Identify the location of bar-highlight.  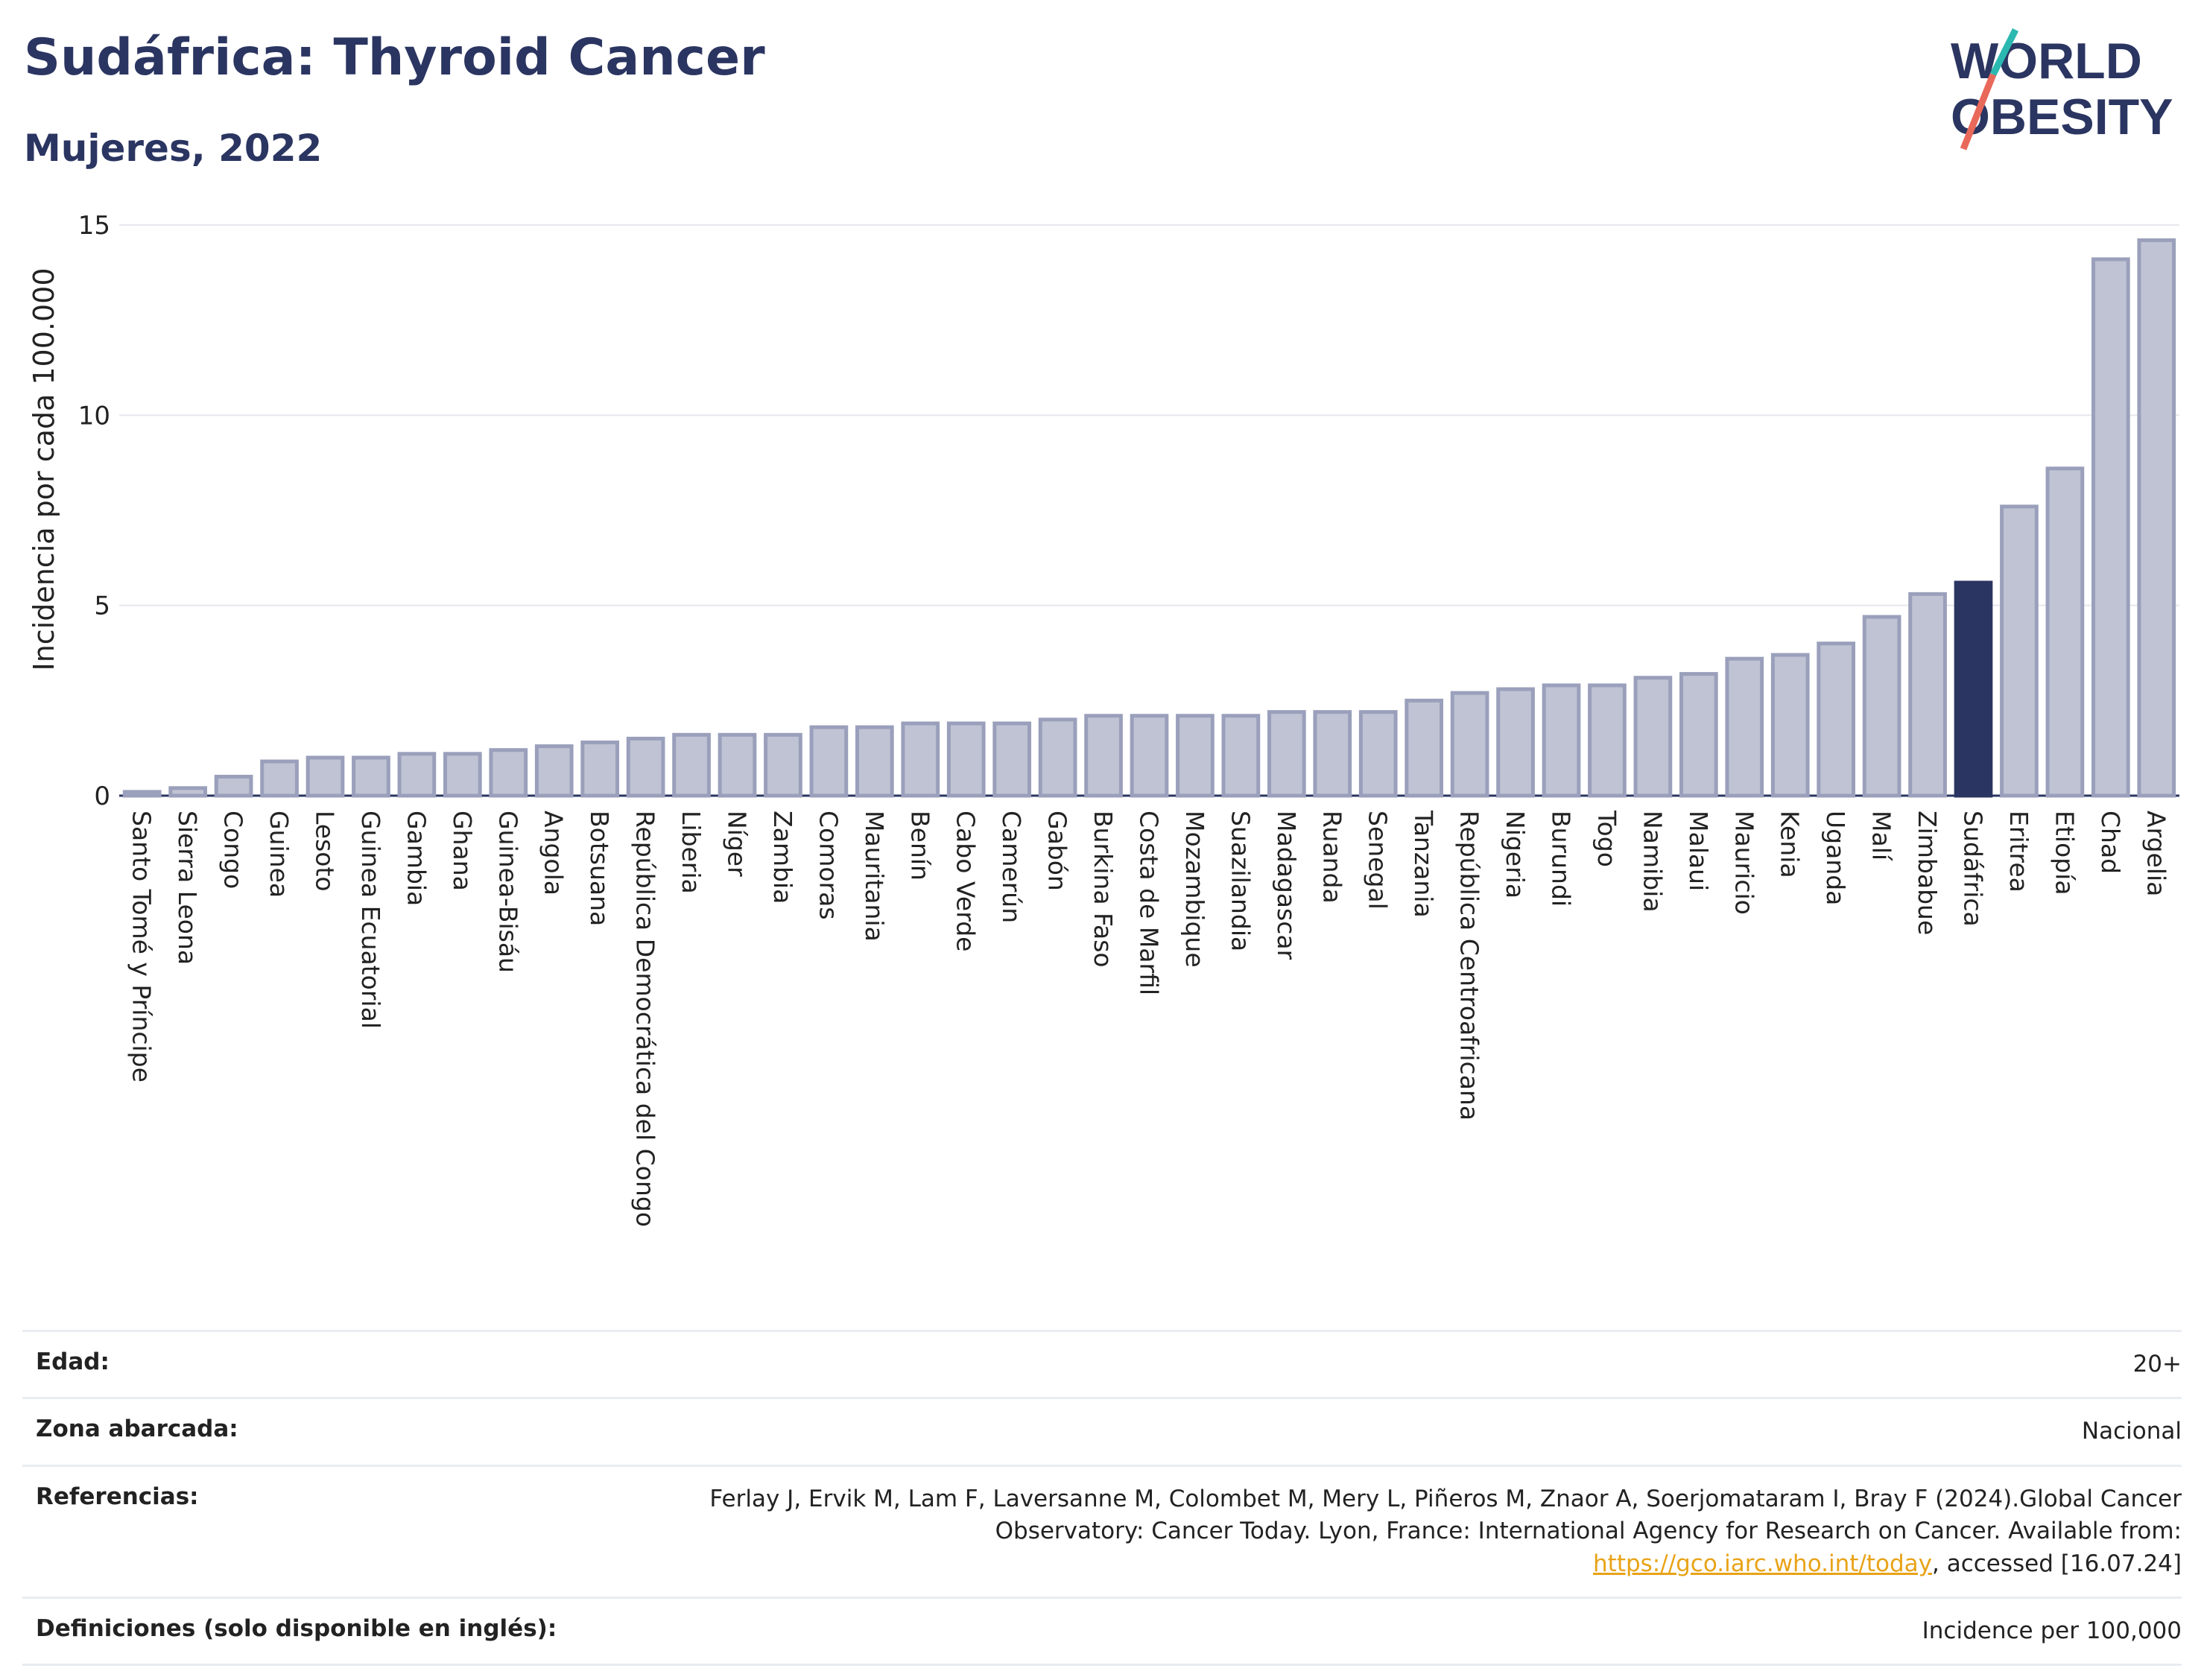
(1973, 689).